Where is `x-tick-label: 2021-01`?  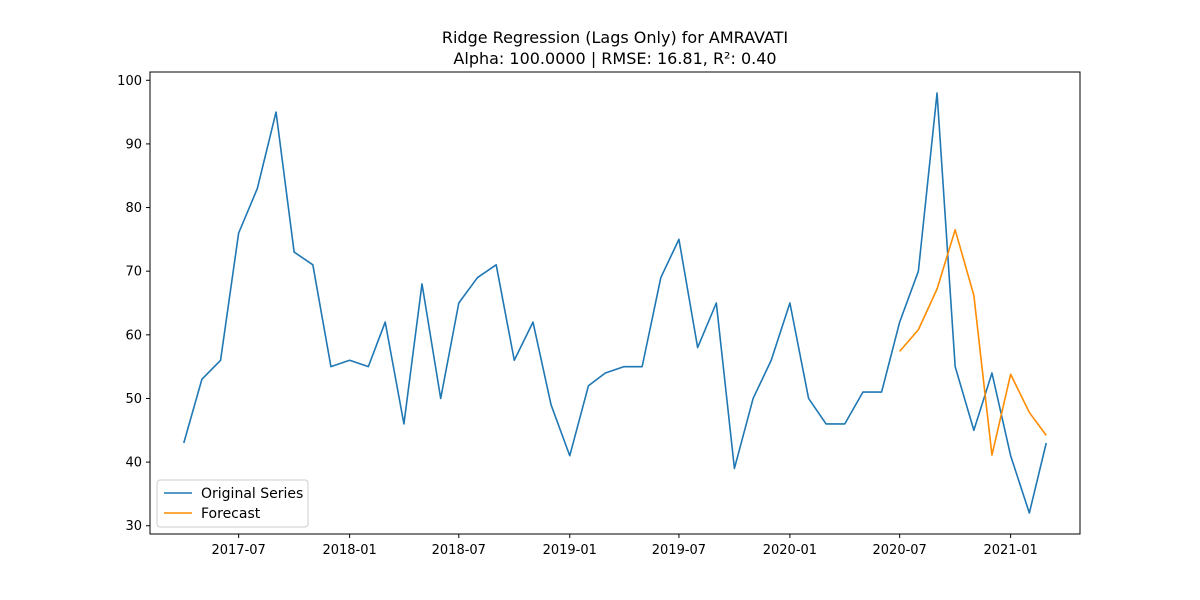
x-tick-label: 2021-01 is located at coordinates (1010, 550).